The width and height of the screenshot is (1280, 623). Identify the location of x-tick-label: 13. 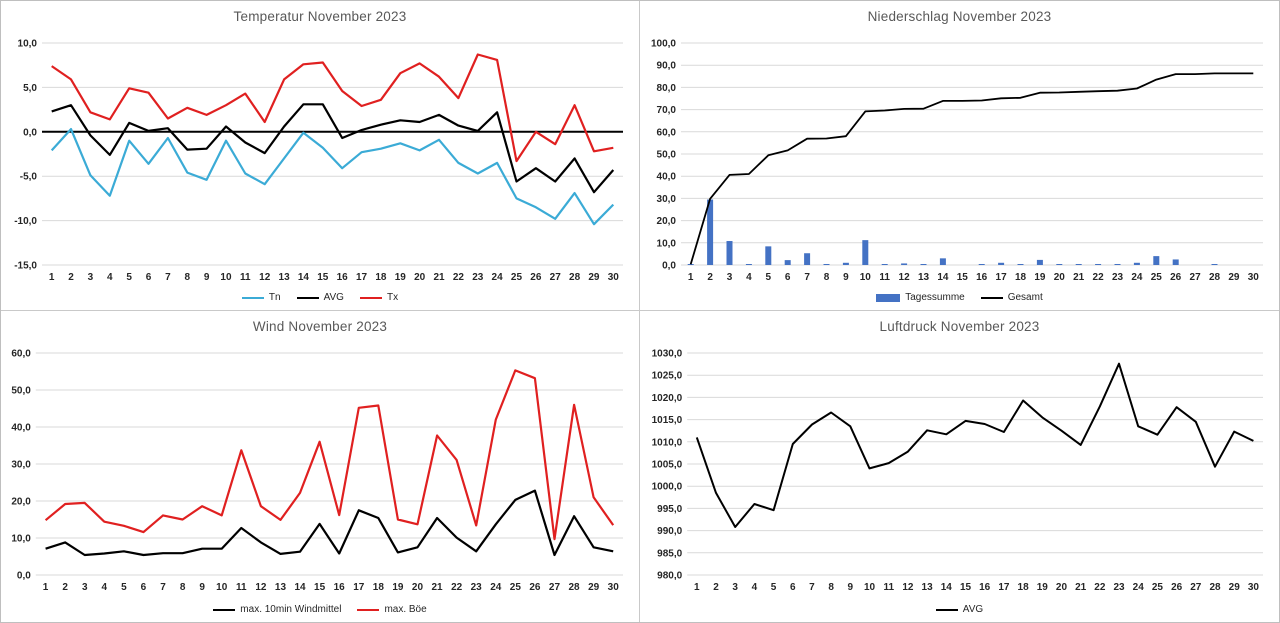
(924, 277).